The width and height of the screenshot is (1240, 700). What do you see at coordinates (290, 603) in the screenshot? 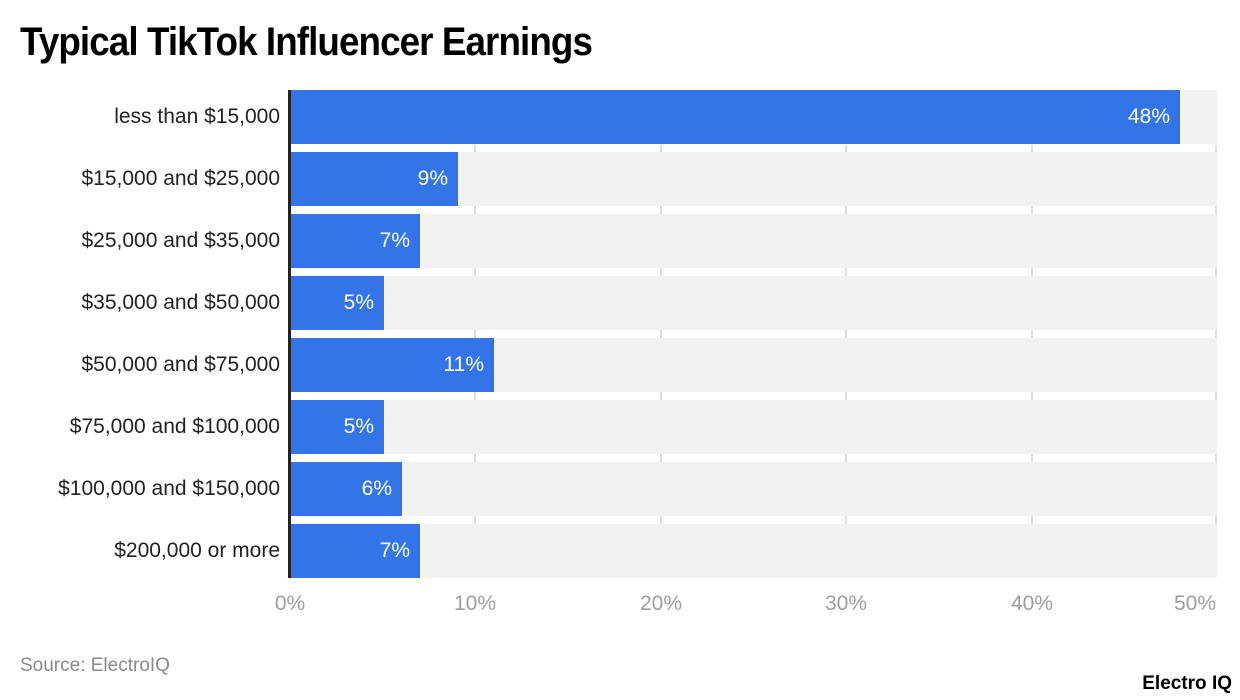
I see `x-tick-label: 0%` at bounding box center [290, 603].